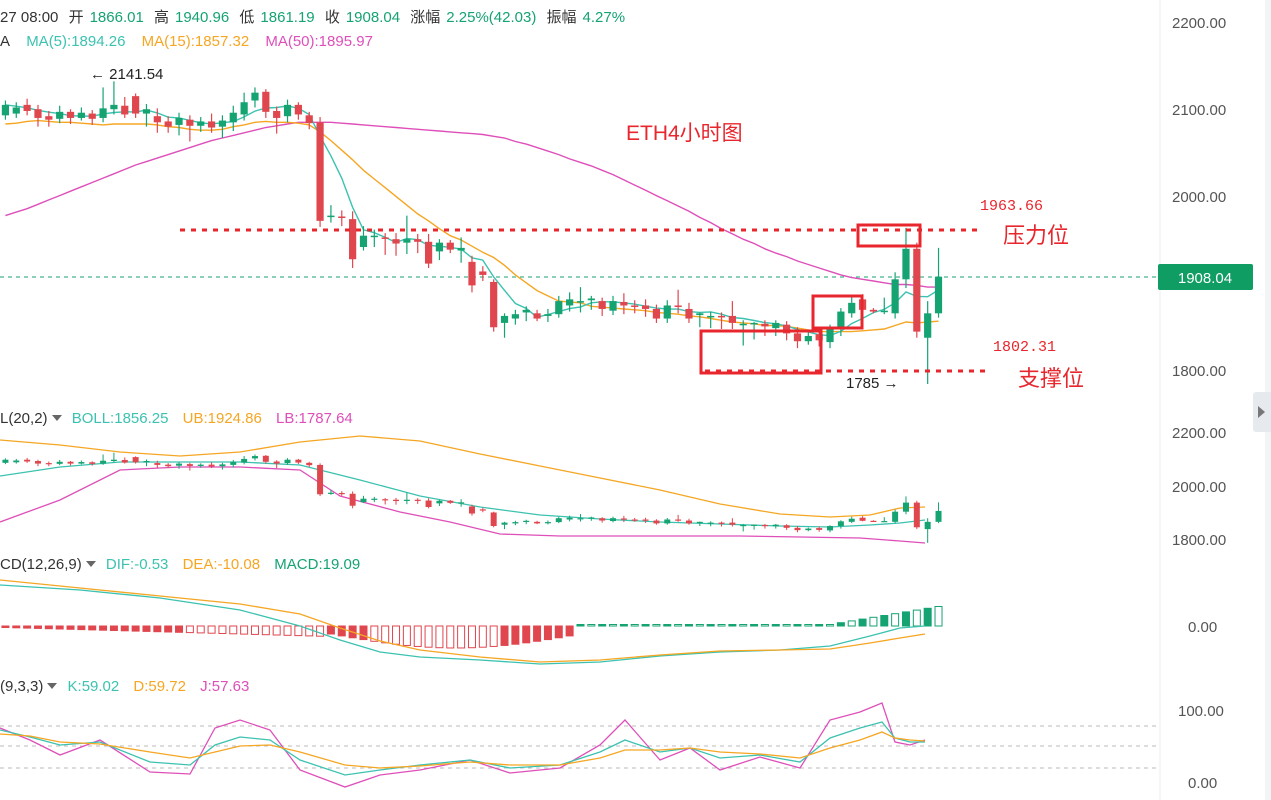 This screenshot has height=800, width=1271. What do you see at coordinates (137, 564) in the screenshot?
I see `dif-legend: DIF:-0.53` at bounding box center [137, 564].